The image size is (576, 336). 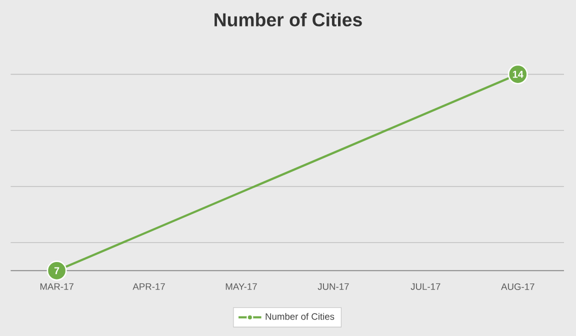 What do you see at coordinates (57, 270) in the screenshot?
I see `data-label: 7` at bounding box center [57, 270].